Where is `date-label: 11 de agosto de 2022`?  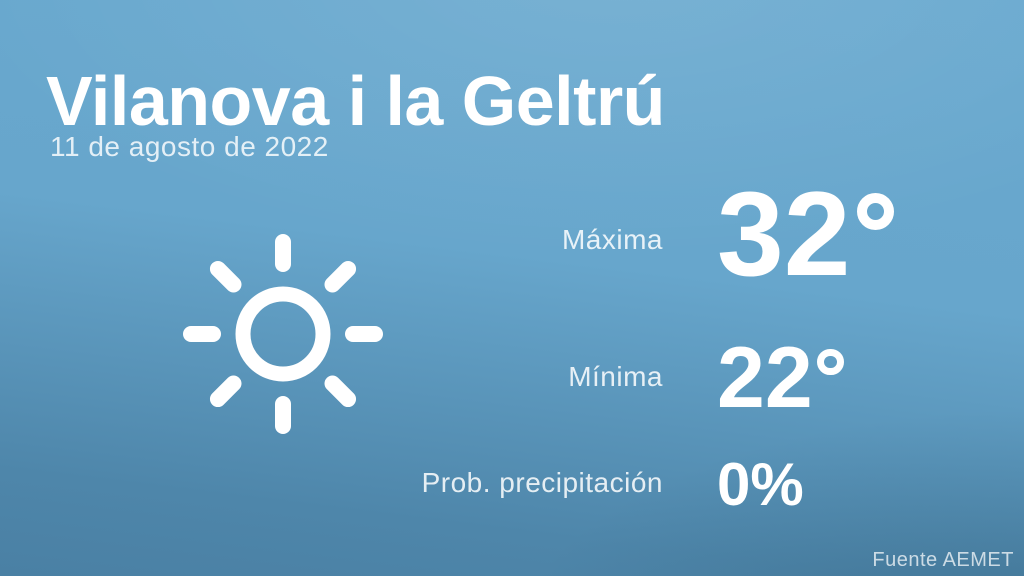 date-label: 11 de agosto de 2022 is located at coordinates (189, 146).